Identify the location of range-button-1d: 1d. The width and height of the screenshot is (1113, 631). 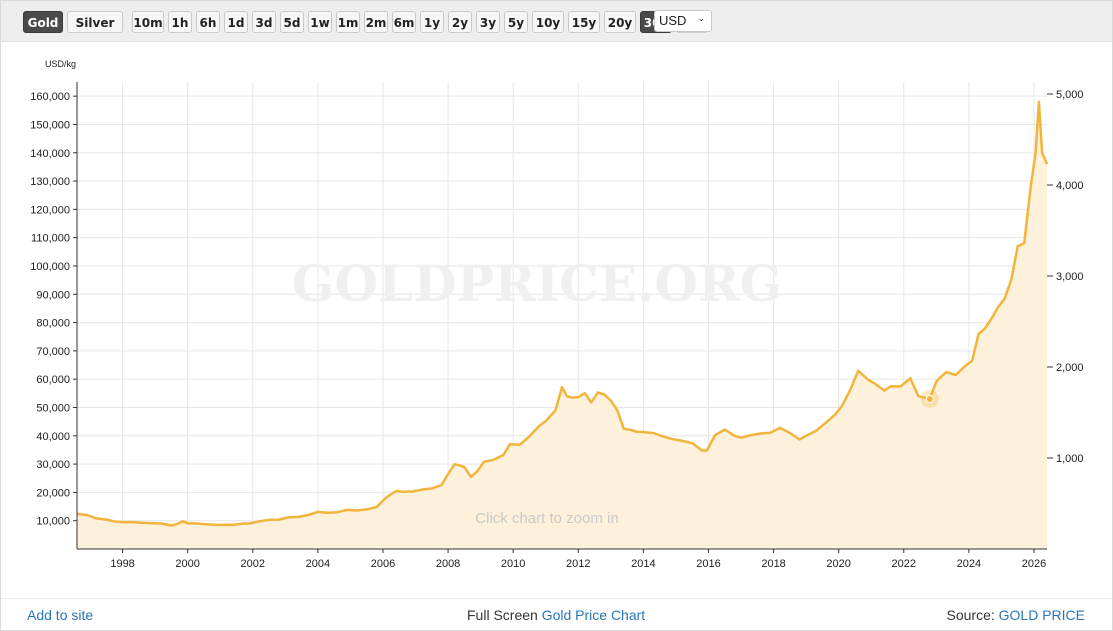
(236, 22).